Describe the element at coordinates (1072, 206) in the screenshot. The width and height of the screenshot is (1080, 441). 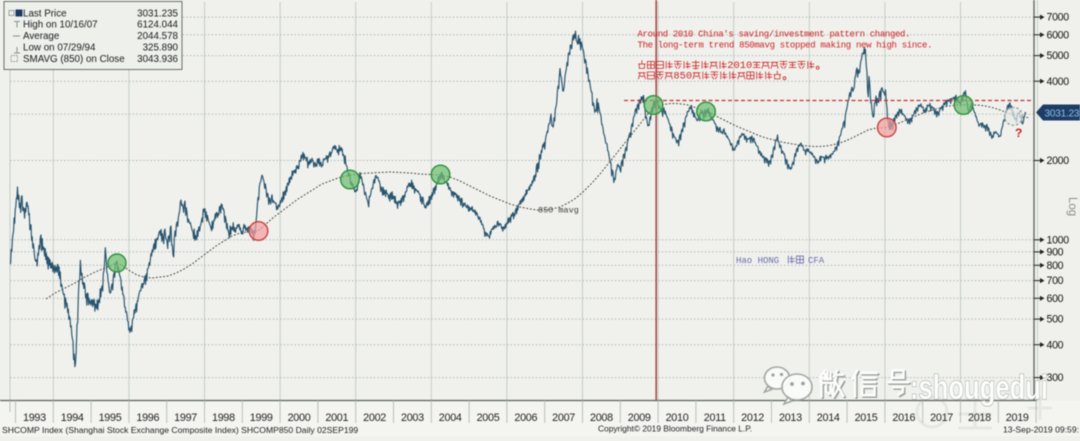
I see `svg-text: Log` at that location.